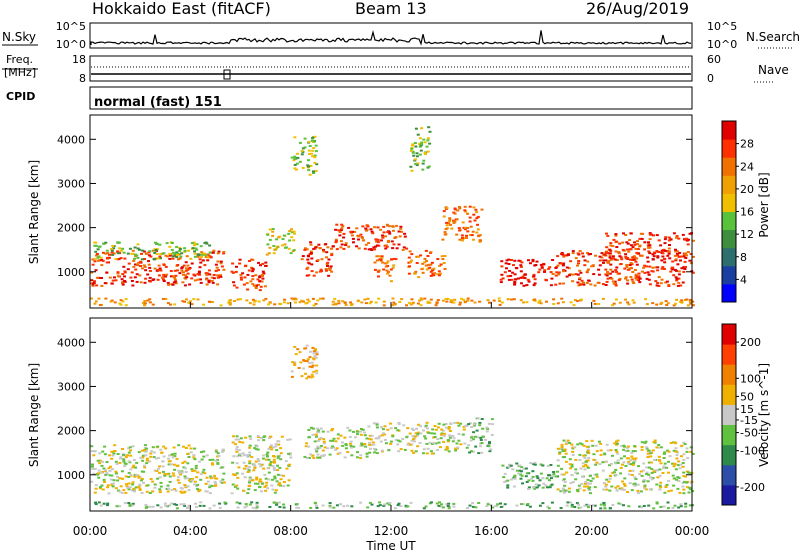 This screenshot has width=800, height=554. I want to click on x-tick-label: 08:00, so click(290, 531).